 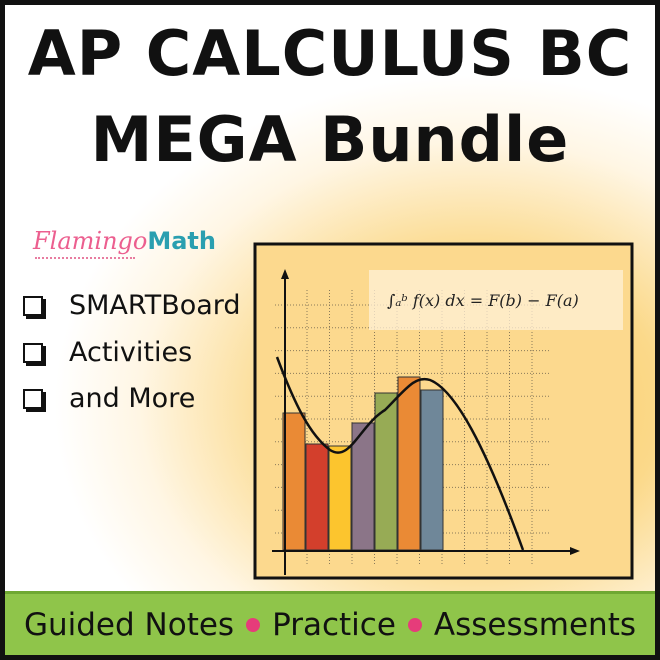 I want to click on y-axis-arrow-icon, so click(x=285, y=274).